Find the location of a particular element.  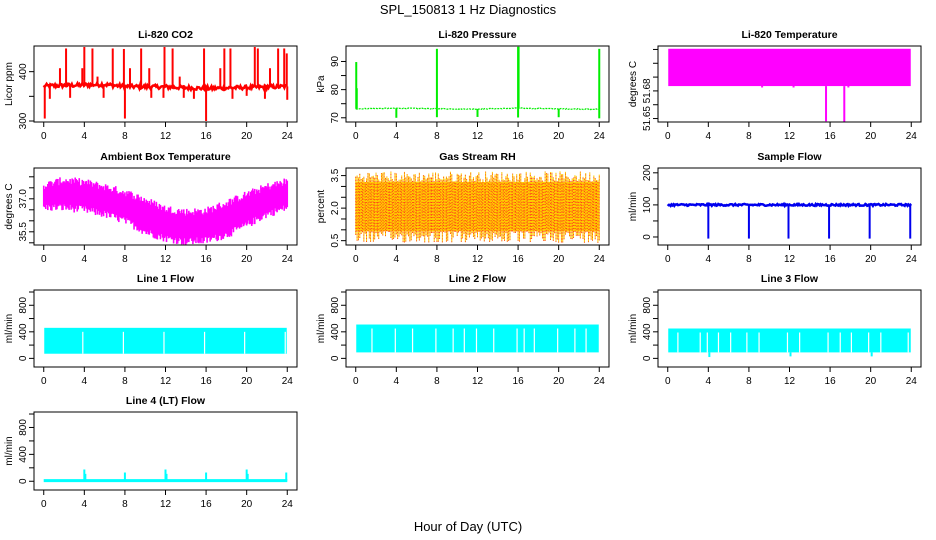

y-tick-label: 70 is located at coordinates (335, 118).